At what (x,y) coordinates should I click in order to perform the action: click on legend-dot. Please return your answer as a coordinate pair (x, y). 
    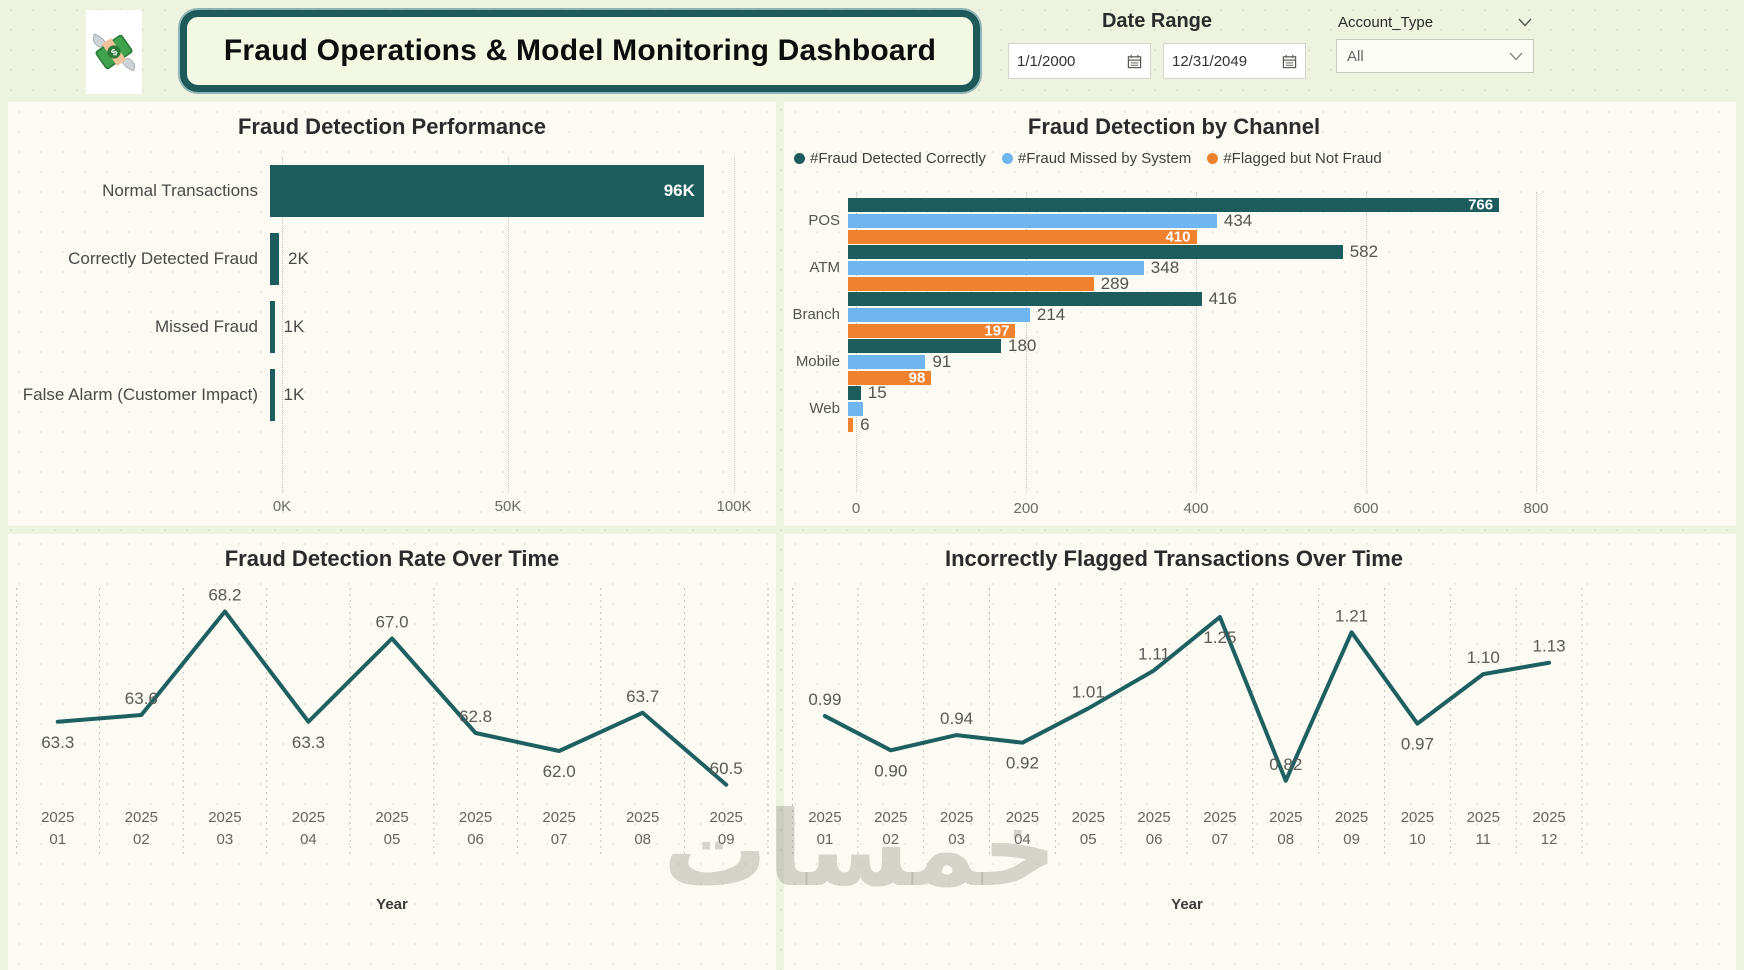
    Looking at the image, I should click on (1007, 158).